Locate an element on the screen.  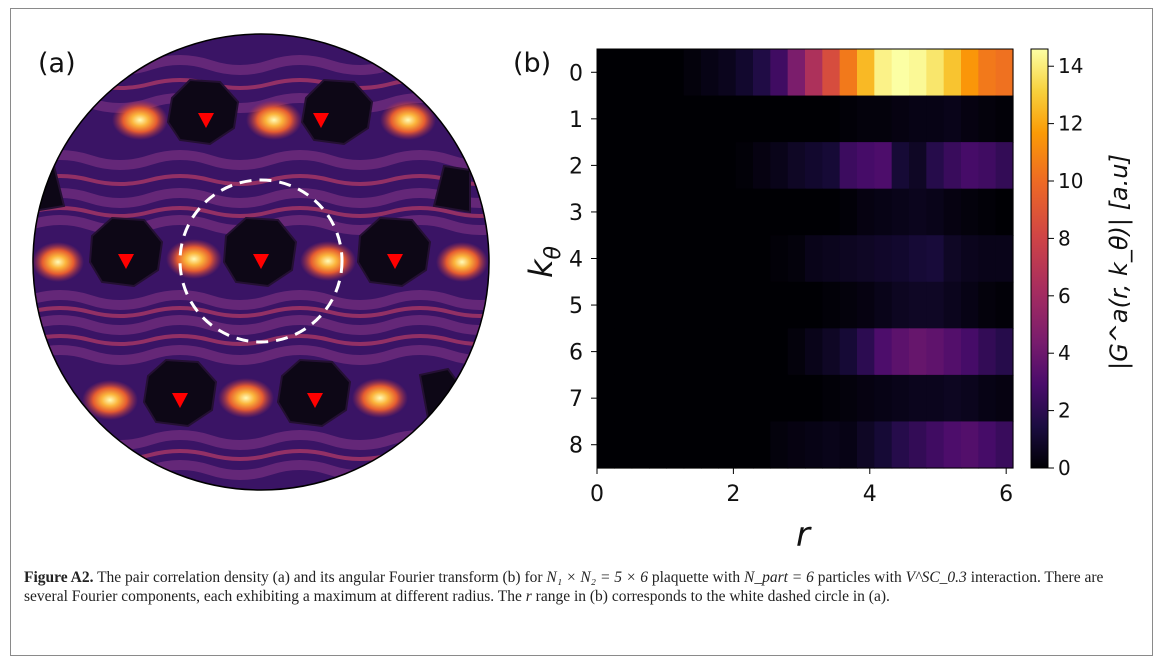
y-axis-label: kθ is located at coordinates (544, 261).